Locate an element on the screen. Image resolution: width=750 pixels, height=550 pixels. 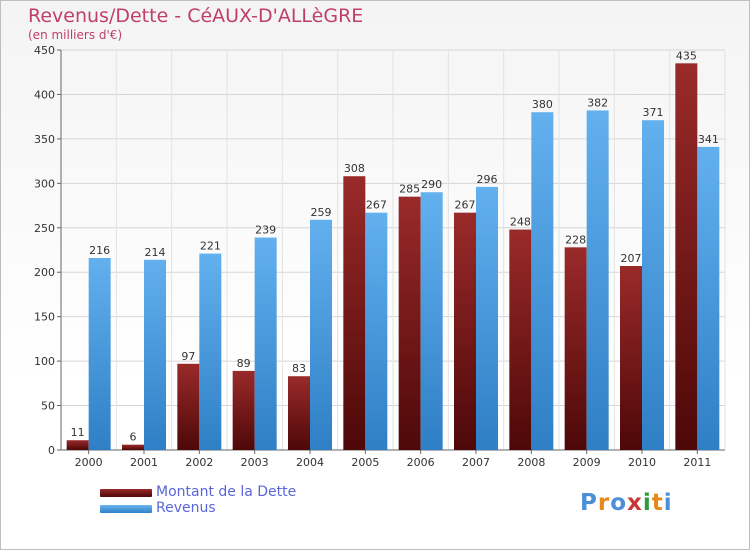
logo-letter: o is located at coordinates (619, 503).